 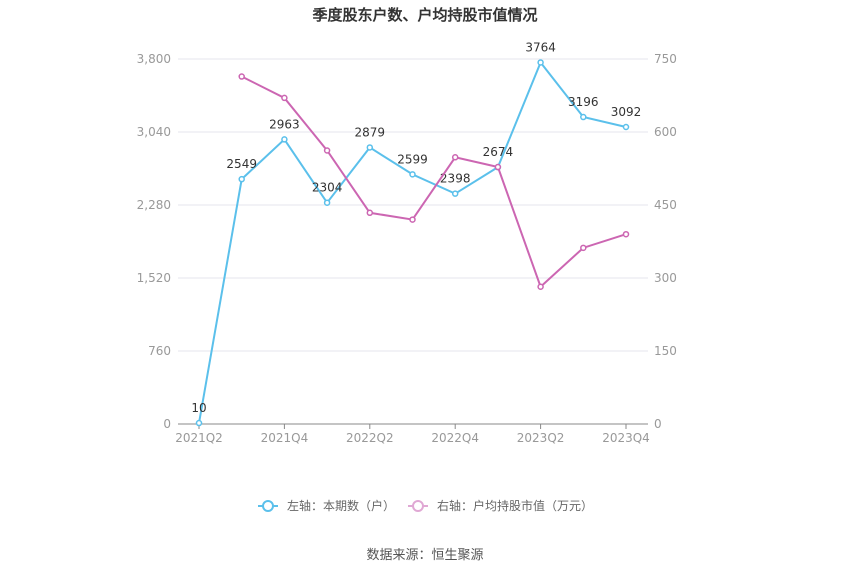 I want to click on data-label: 2304, so click(x=327, y=188).